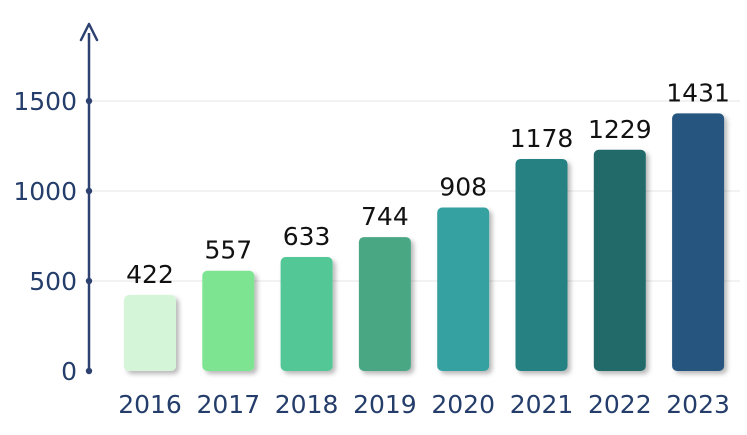 This screenshot has height=435, width=747. Describe the element at coordinates (228, 320) in the screenshot. I see `bar-2017` at that location.